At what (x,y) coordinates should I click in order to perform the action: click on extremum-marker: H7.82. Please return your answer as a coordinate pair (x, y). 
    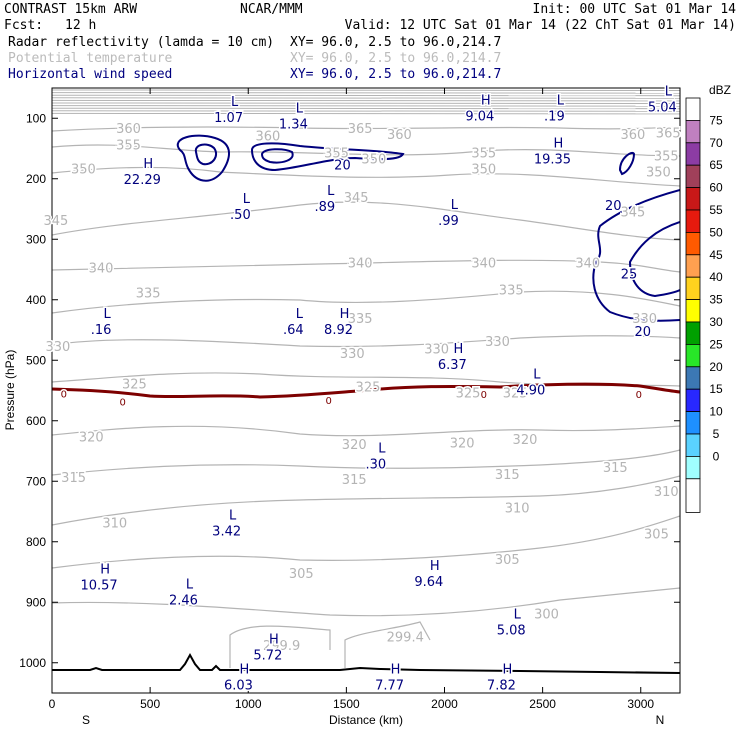
    Looking at the image, I should click on (501, 678).